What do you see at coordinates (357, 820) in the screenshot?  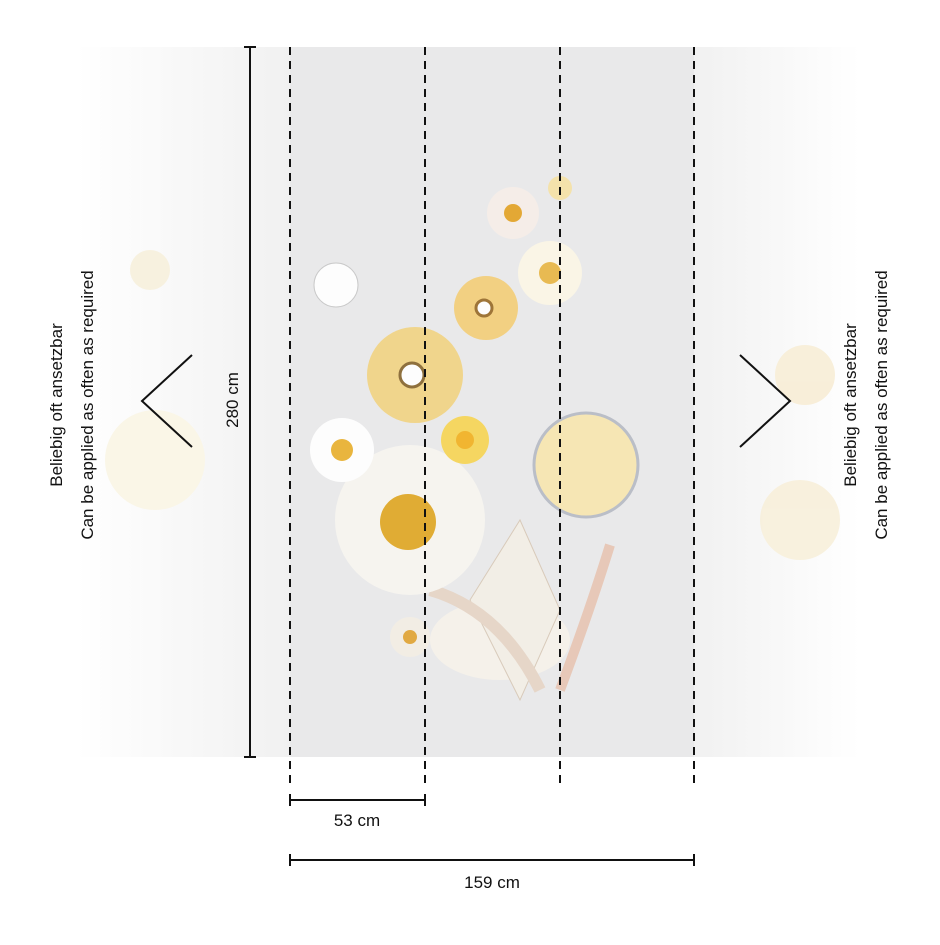 I see `panel-width-label: 53 cm` at bounding box center [357, 820].